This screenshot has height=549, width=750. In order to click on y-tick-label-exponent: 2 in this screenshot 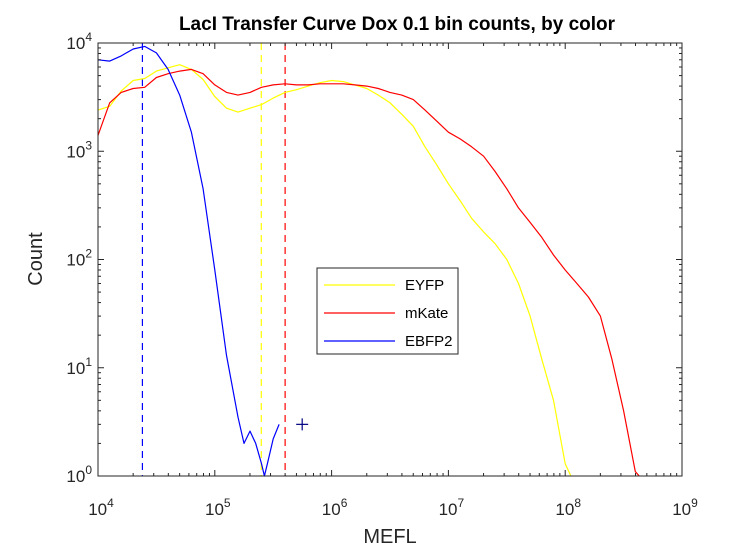, I will do `click(88, 254)`.